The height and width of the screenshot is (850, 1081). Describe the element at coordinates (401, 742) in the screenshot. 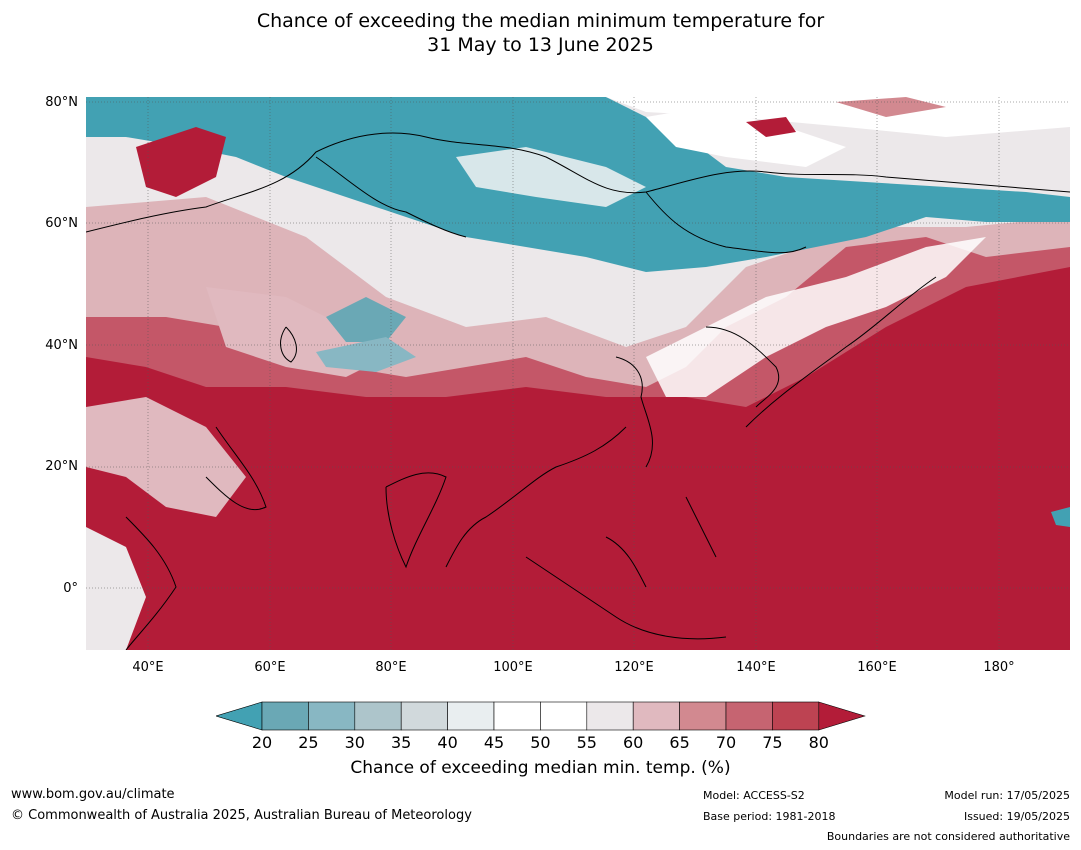

I see `colorbar-tick-label: 35` at that location.